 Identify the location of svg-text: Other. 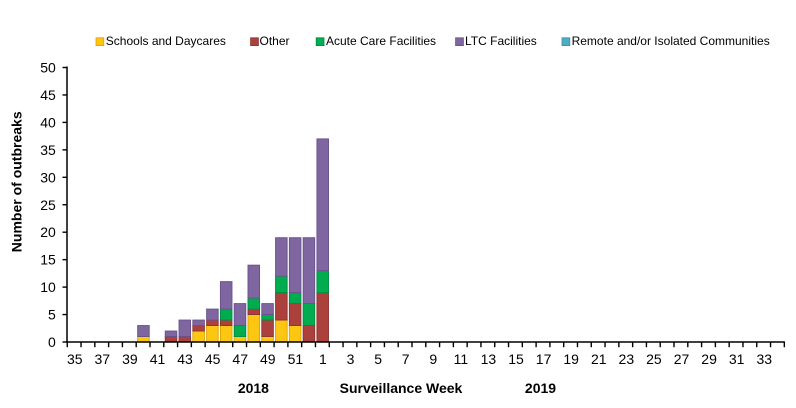
(275, 41).